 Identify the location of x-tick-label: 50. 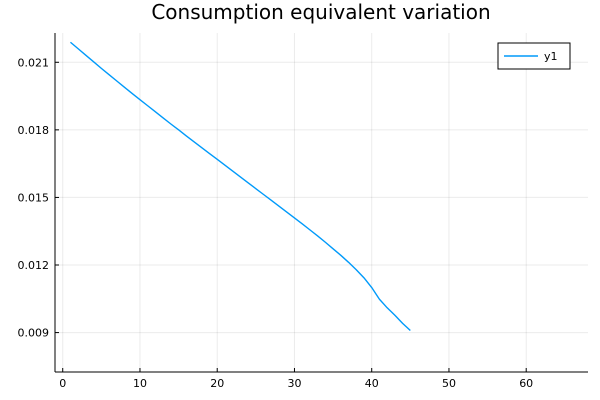
(449, 383).